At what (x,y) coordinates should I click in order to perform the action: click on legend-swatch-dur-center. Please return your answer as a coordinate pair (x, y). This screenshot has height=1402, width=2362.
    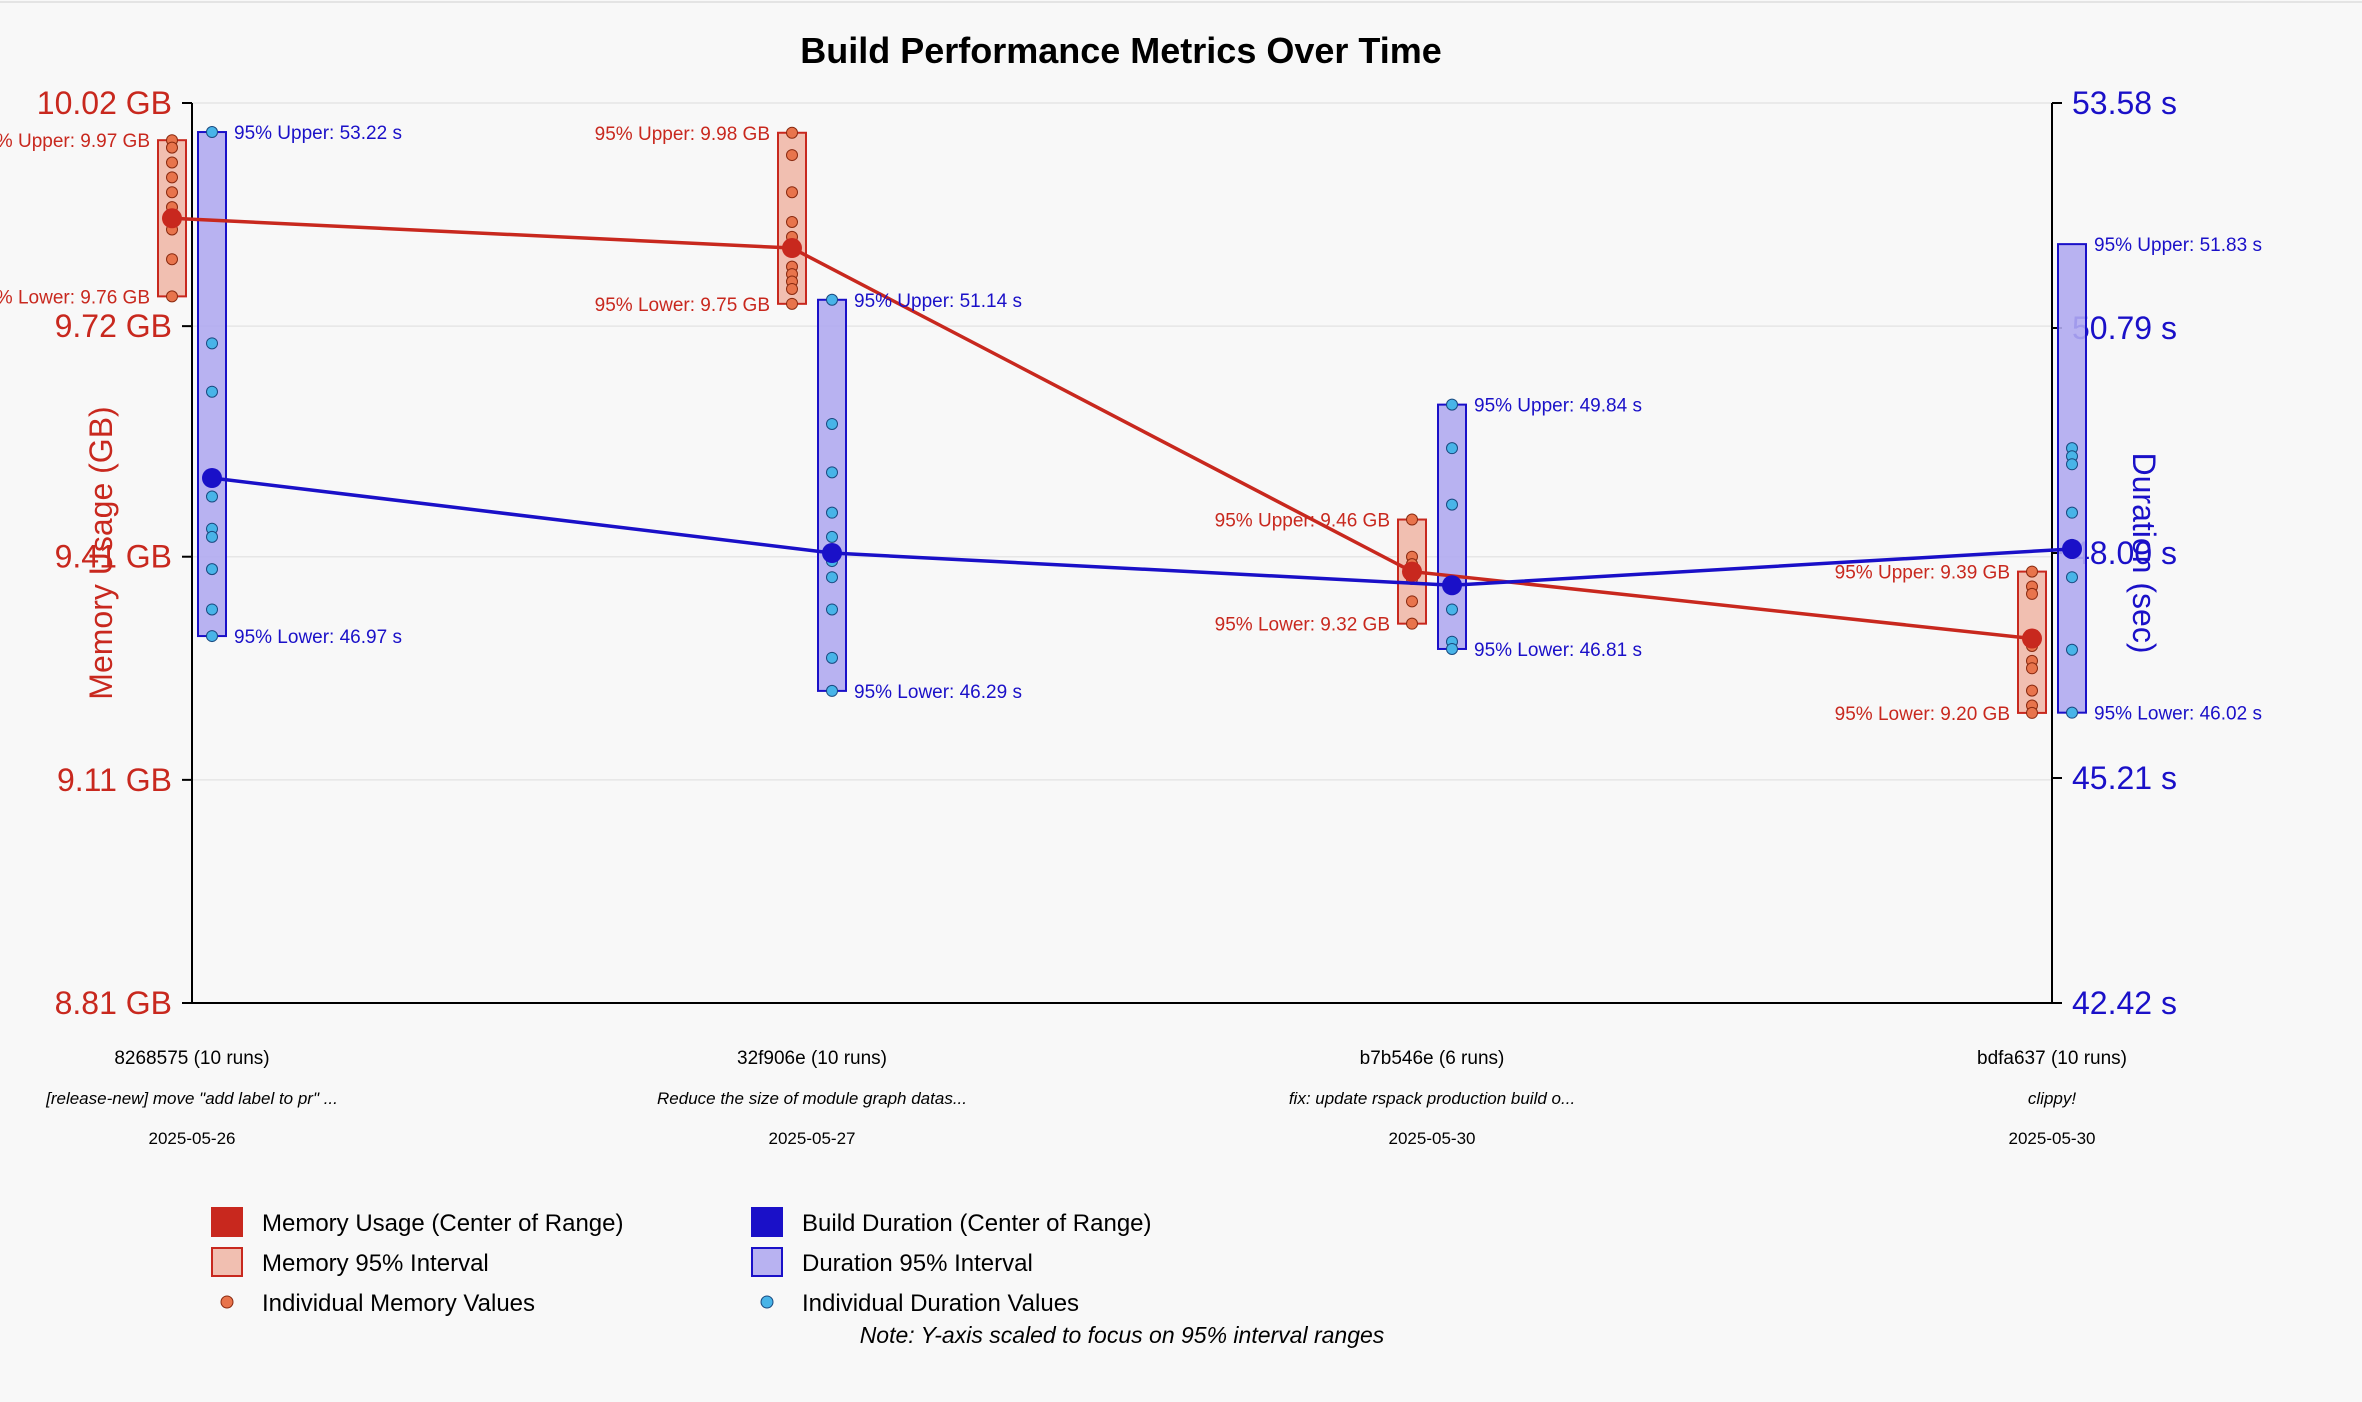
    Looking at the image, I should click on (767, 1222).